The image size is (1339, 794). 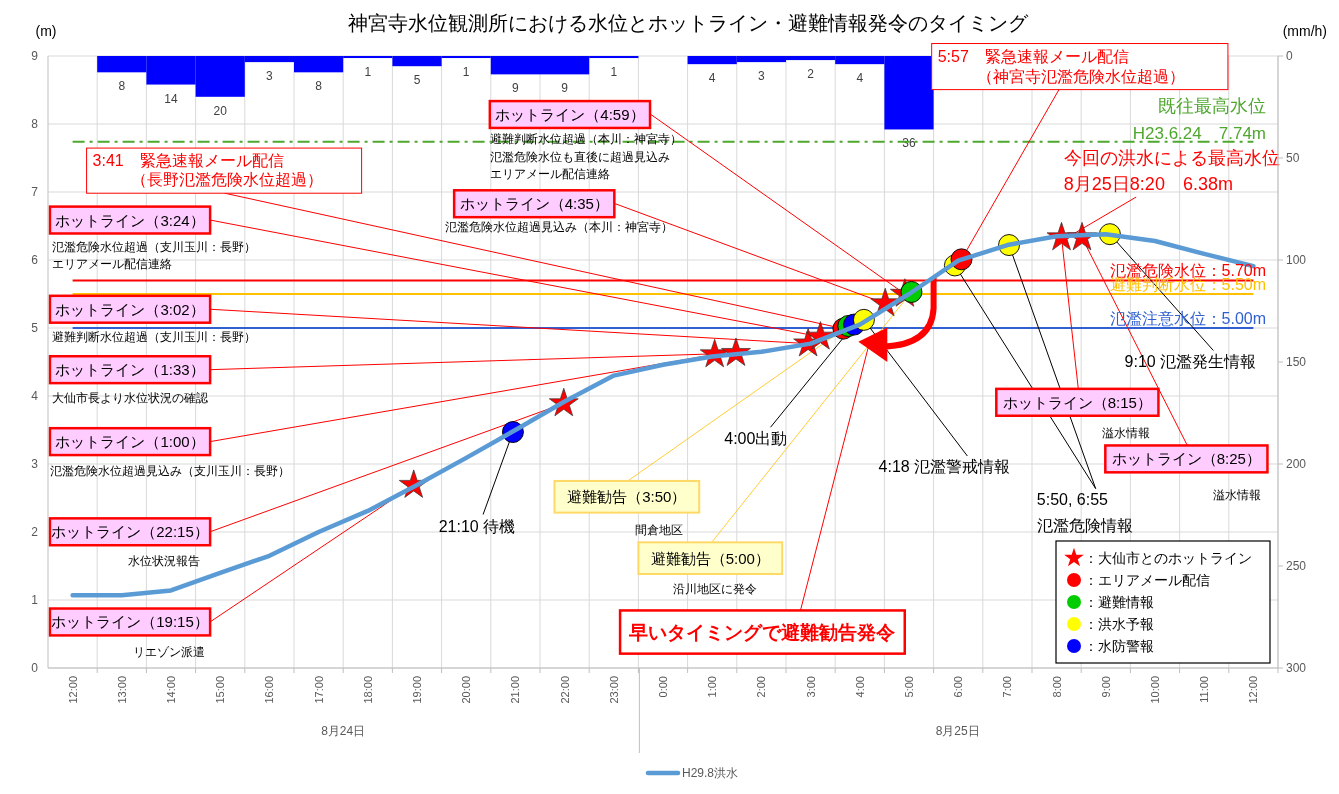 I want to click on annotation: ホットライン（8:15）, so click(x=1077, y=402).